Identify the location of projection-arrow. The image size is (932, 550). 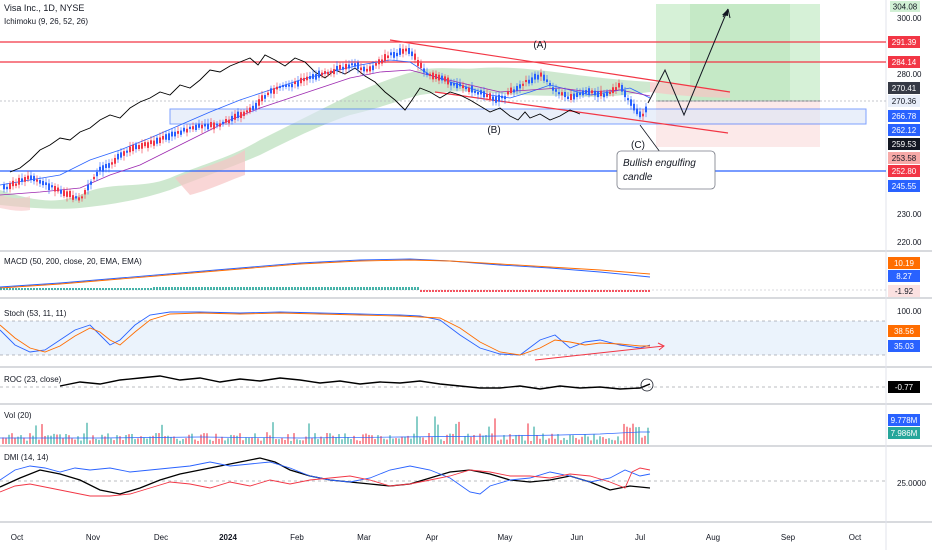
(689, 62).